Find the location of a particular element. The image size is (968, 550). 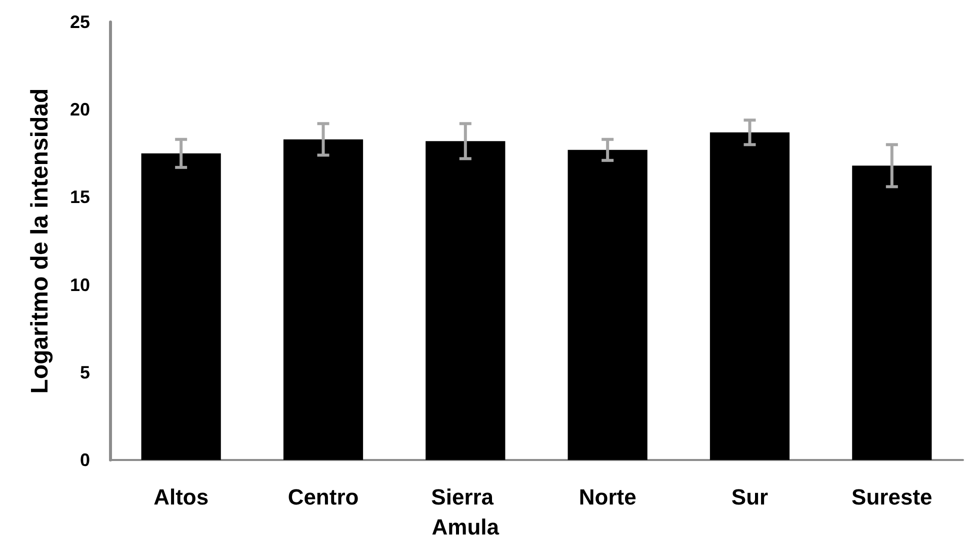

x-tick-label: Altos is located at coordinates (181, 497).